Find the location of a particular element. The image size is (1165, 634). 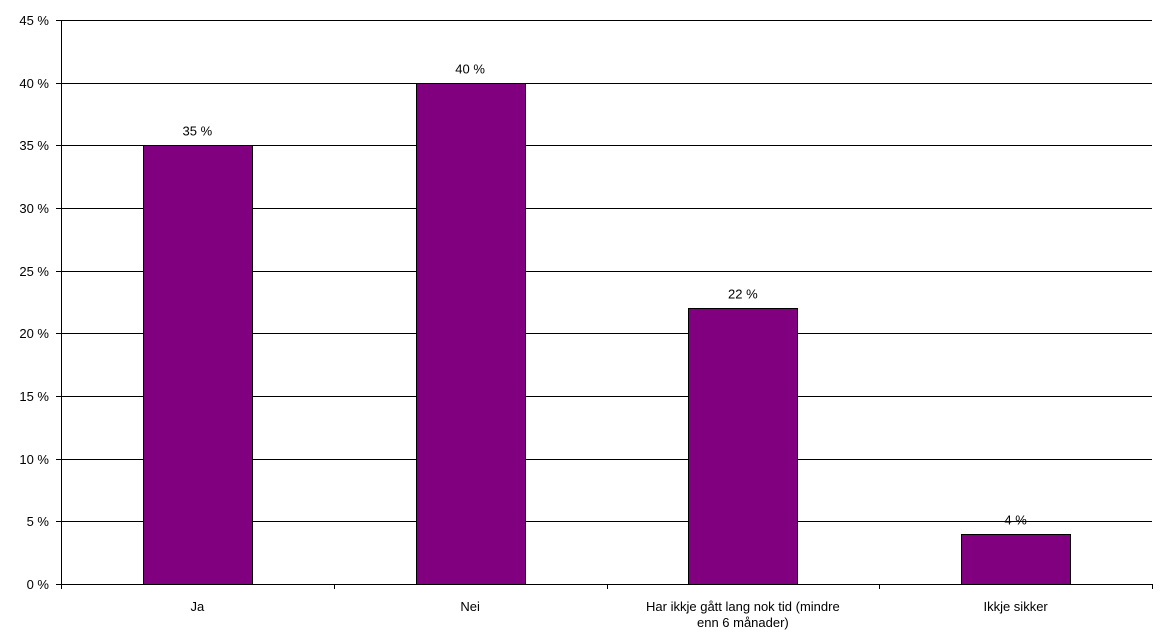

y-tick-label: 20 % is located at coordinates (34, 333).